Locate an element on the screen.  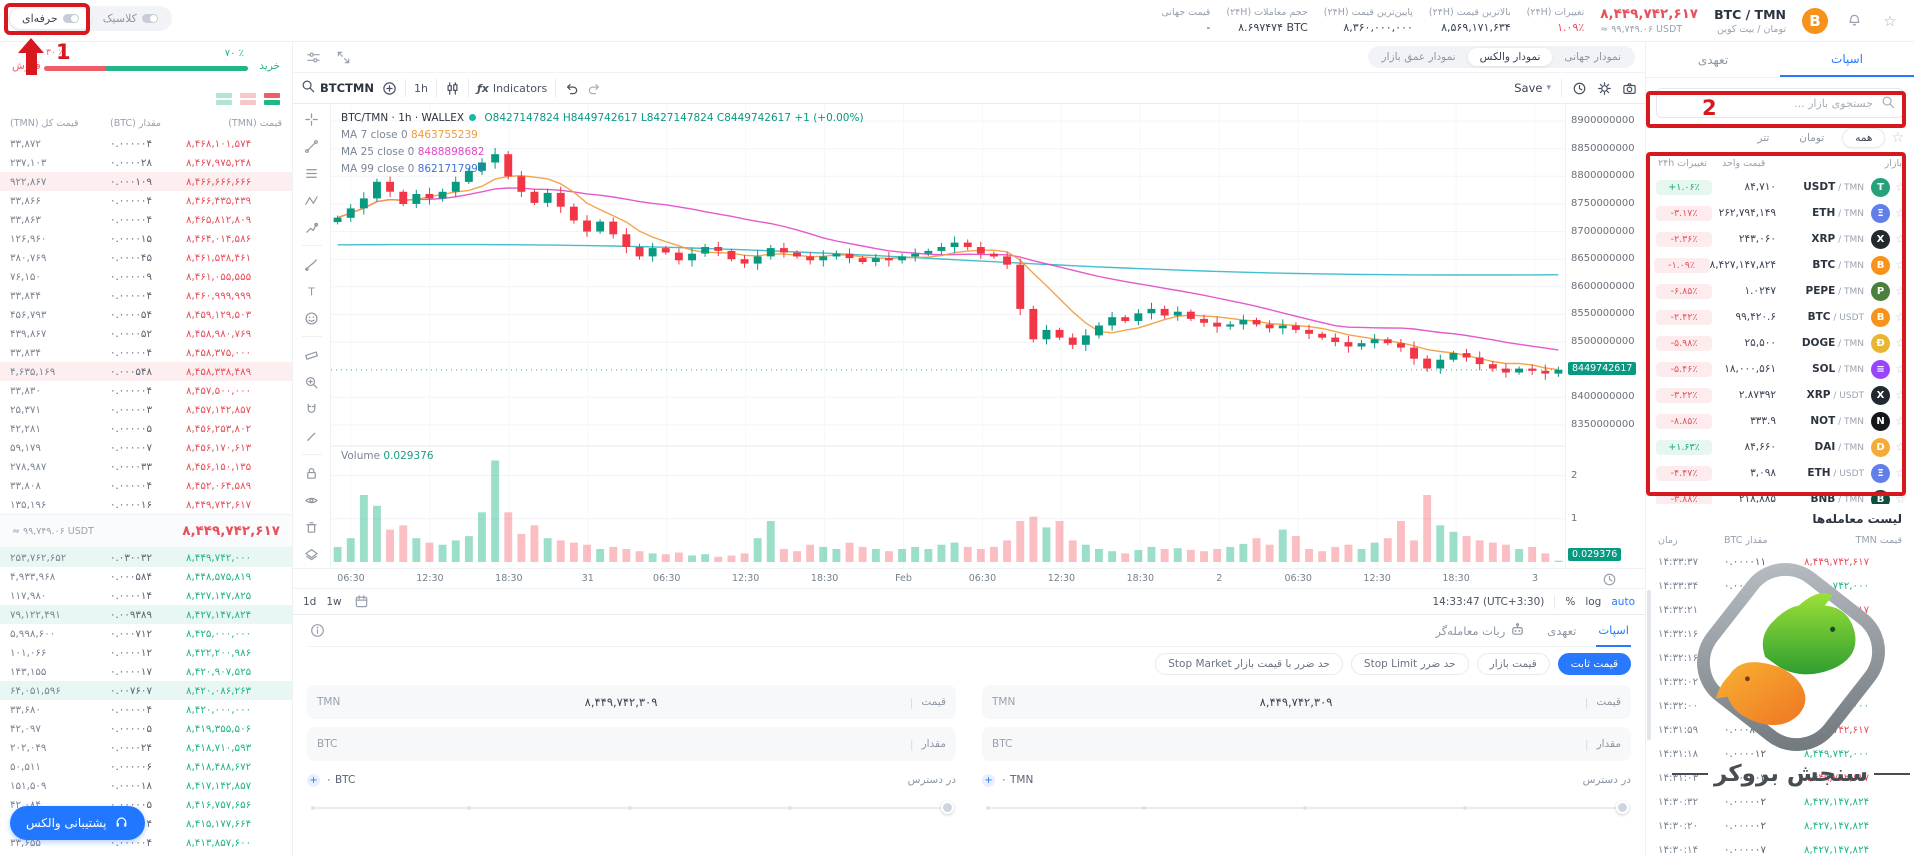
orderbook-row-sell: ۸,۴۶۶,۶۶۶,۶۶۶ ۰.۰۰۰۱۰۹ ۹۲۲,۸۶۷ is located at coordinates (146, 181).